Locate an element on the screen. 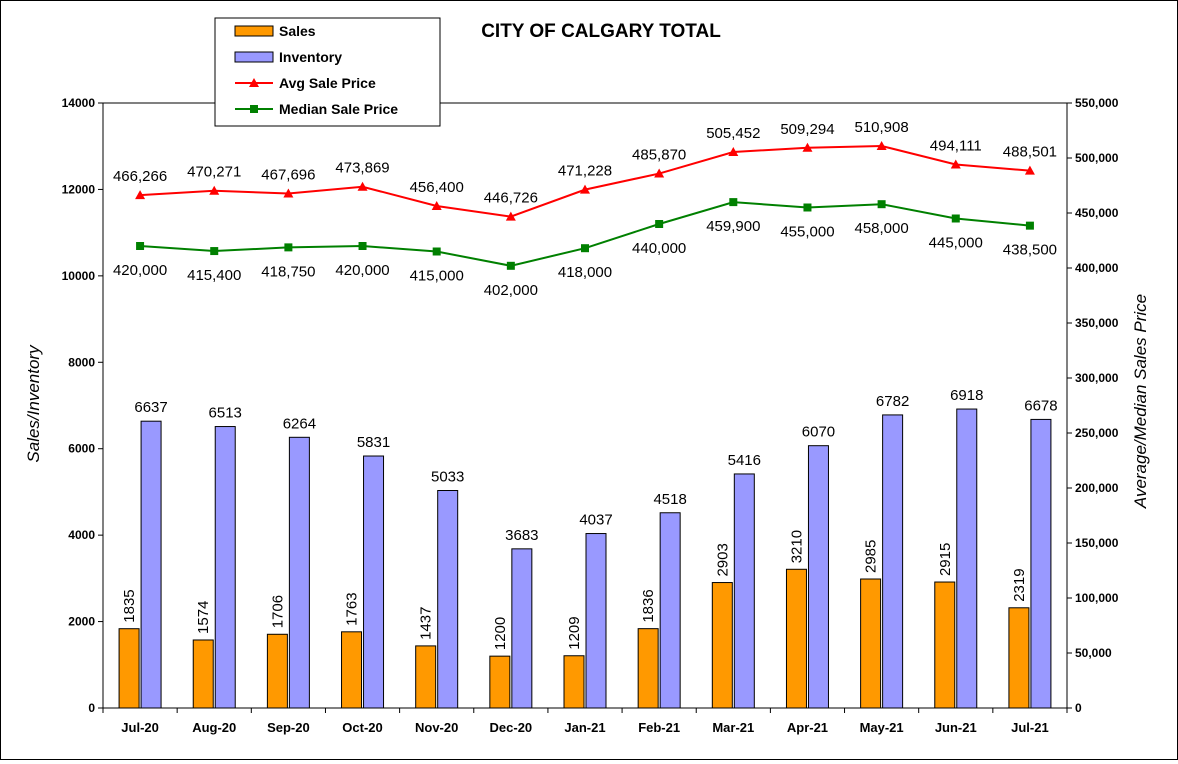  avg-price-data-label: 485,870 is located at coordinates (659, 155).